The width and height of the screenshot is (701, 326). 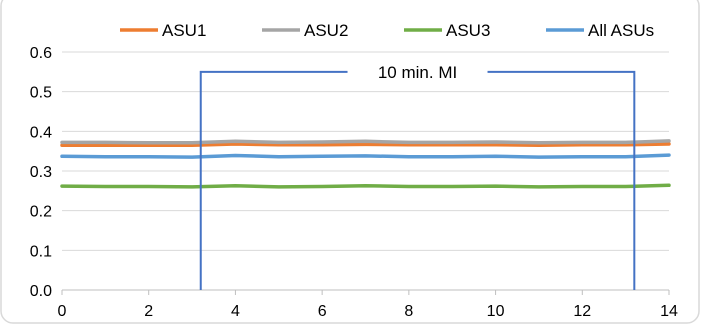 What do you see at coordinates (408, 311) in the screenshot?
I see `x-tick-label: 8` at bounding box center [408, 311].